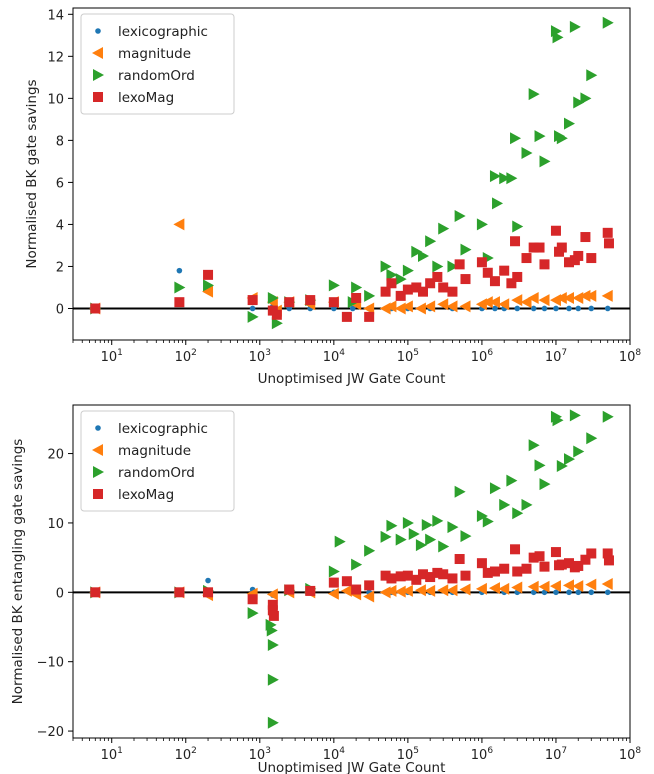 The height and width of the screenshot is (774, 654). Describe the element at coordinates (97, 53) in the screenshot. I see `legend-marker-magnitude` at that location.